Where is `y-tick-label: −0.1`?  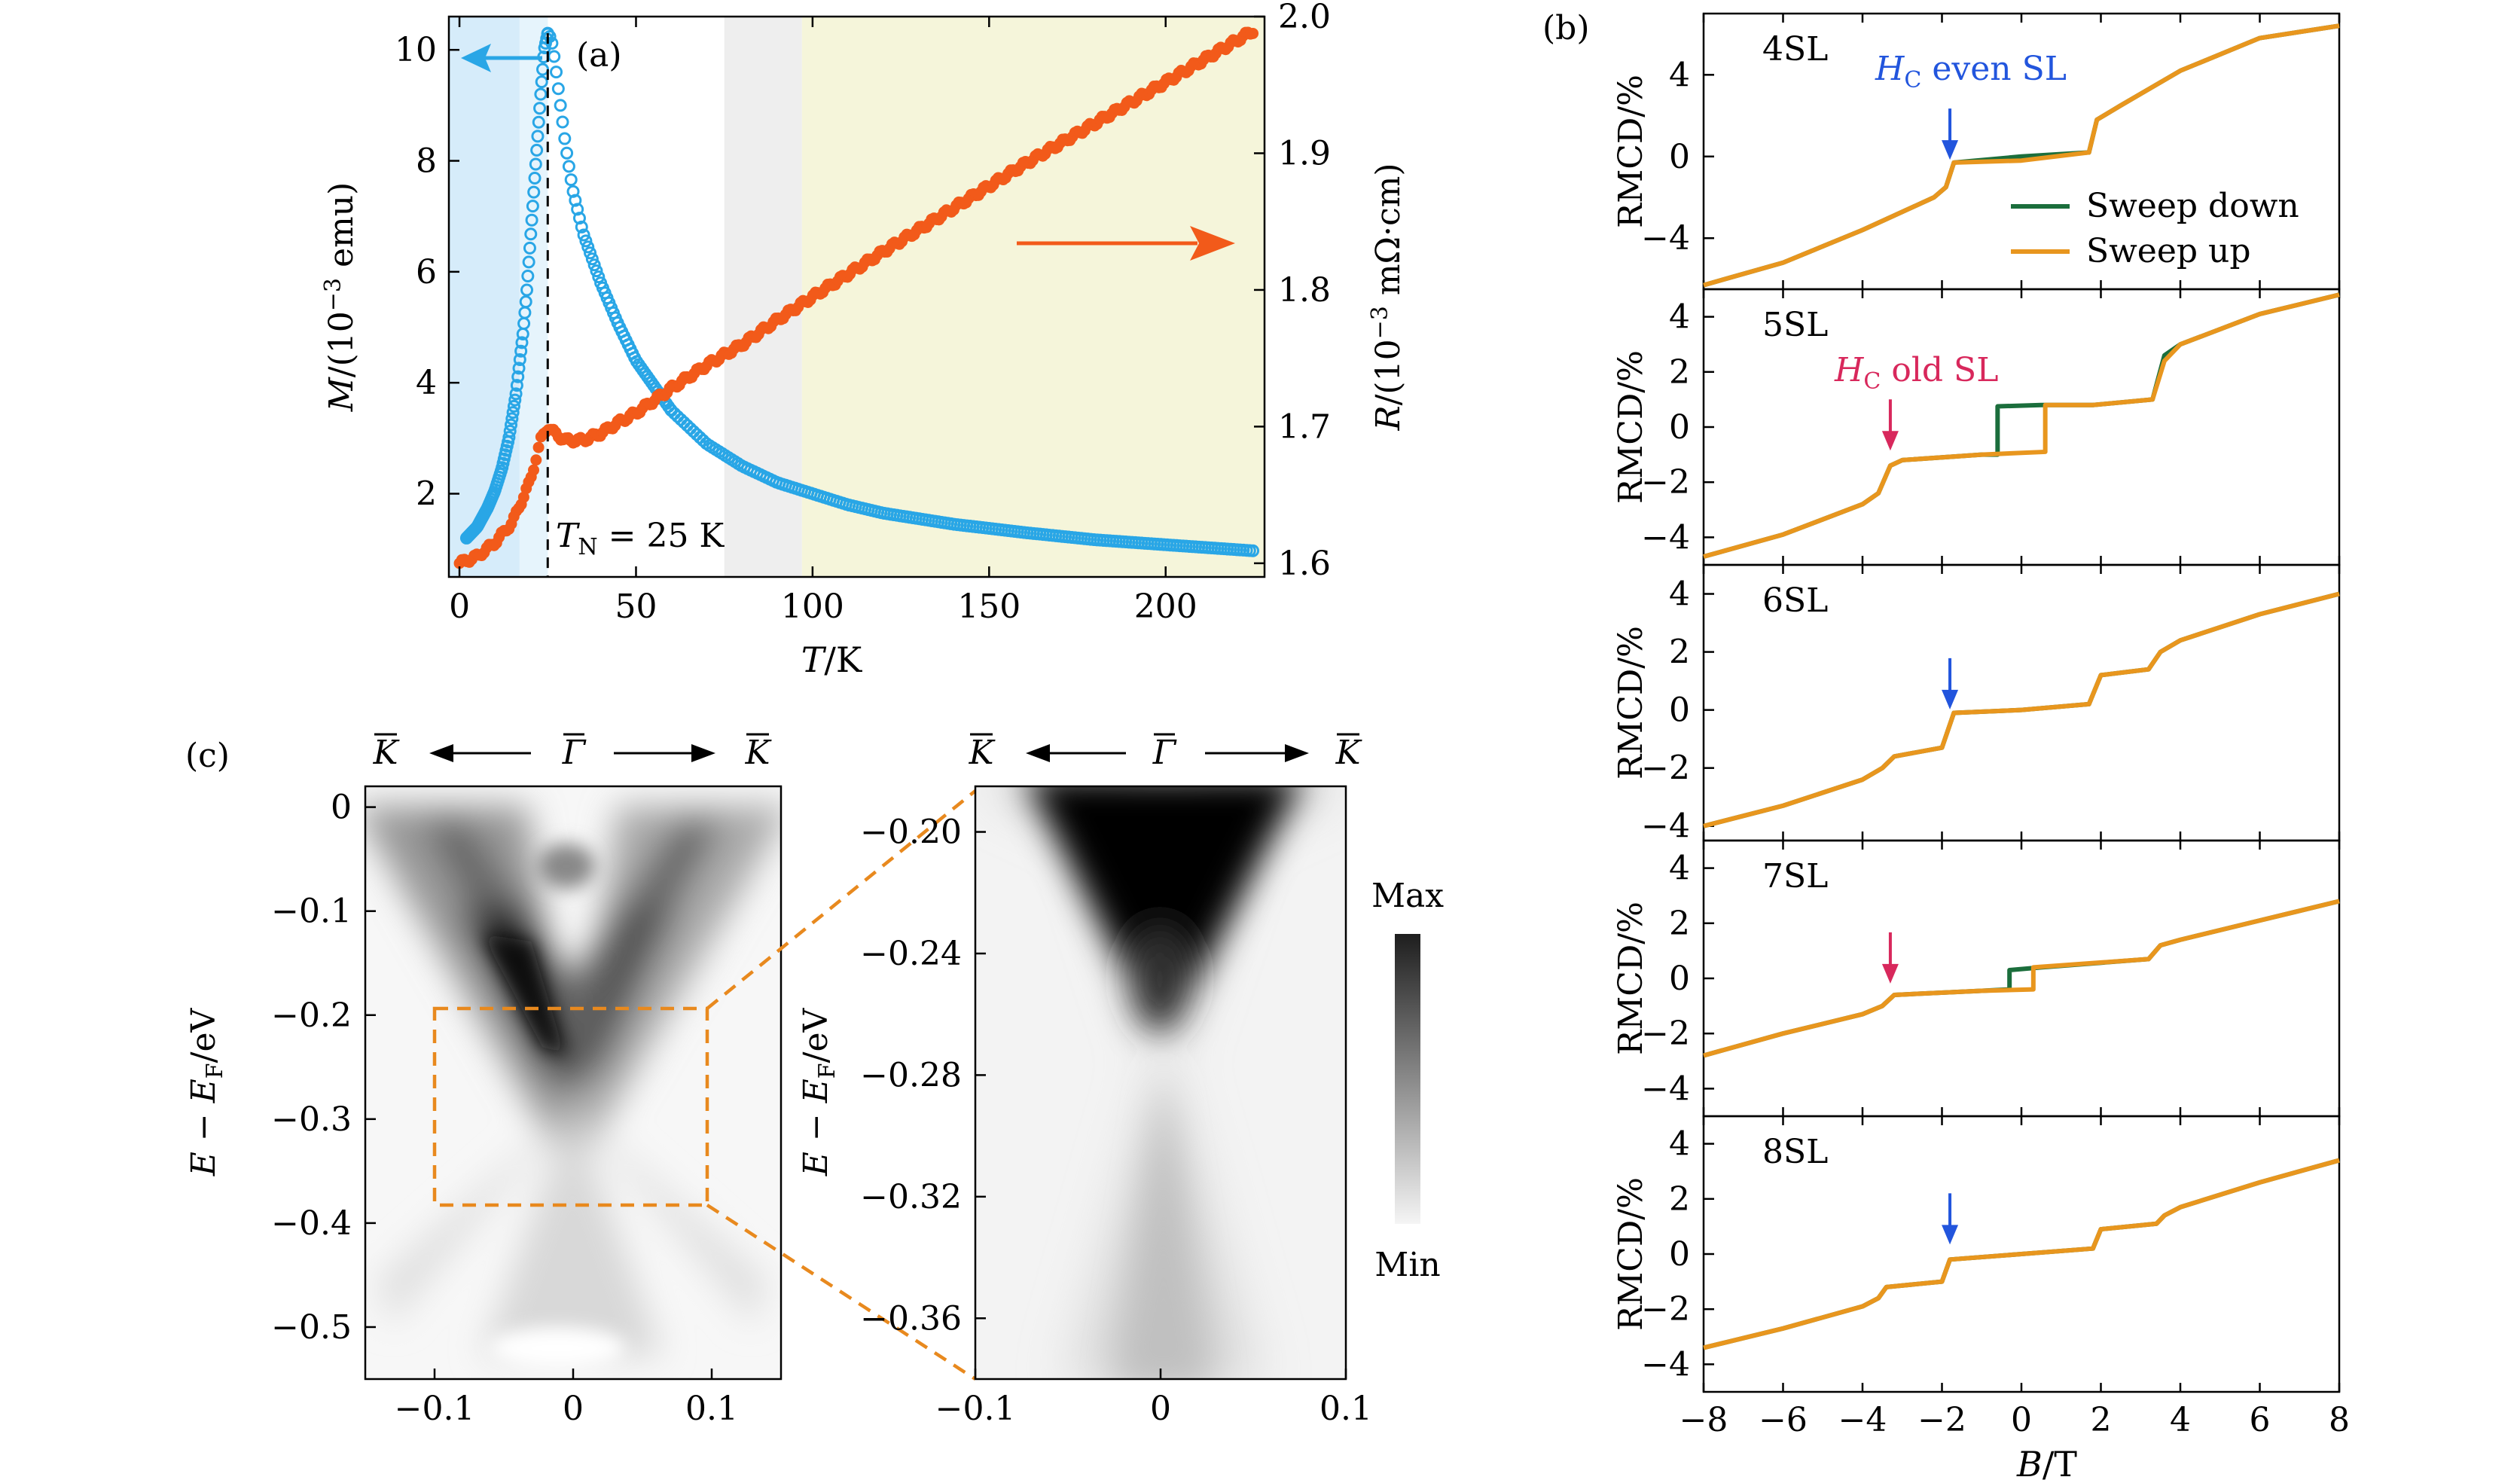
y-tick-label: −0.1 is located at coordinates (311, 912).